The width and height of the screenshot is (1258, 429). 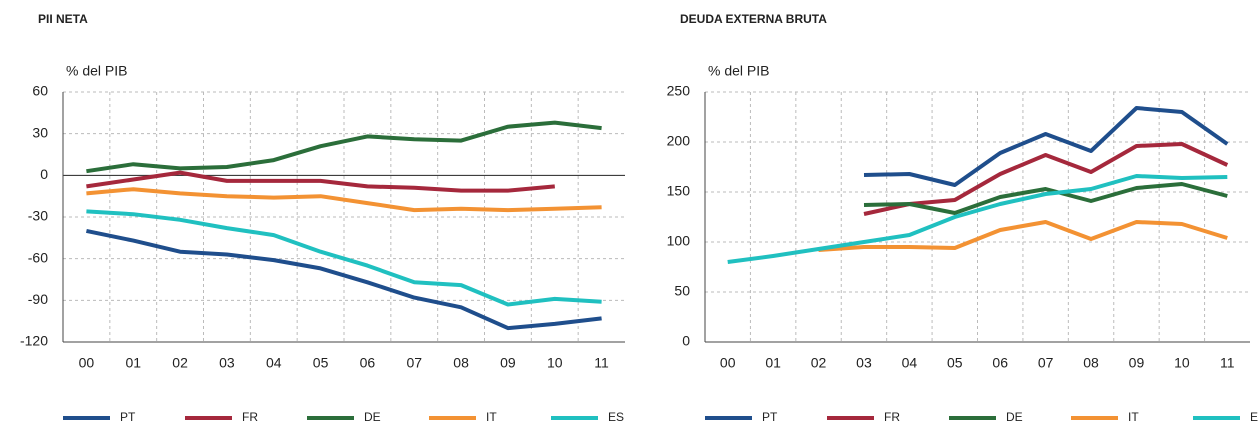 What do you see at coordinates (63, 19) in the screenshot?
I see `chart-title: PII NETA` at bounding box center [63, 19].